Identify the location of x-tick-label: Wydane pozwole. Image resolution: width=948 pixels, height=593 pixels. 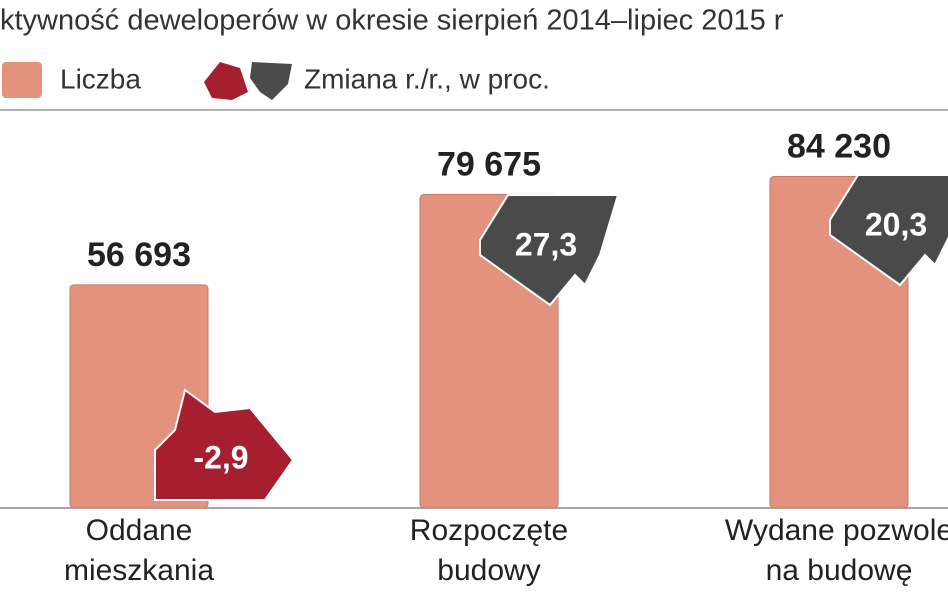
(836, 530).